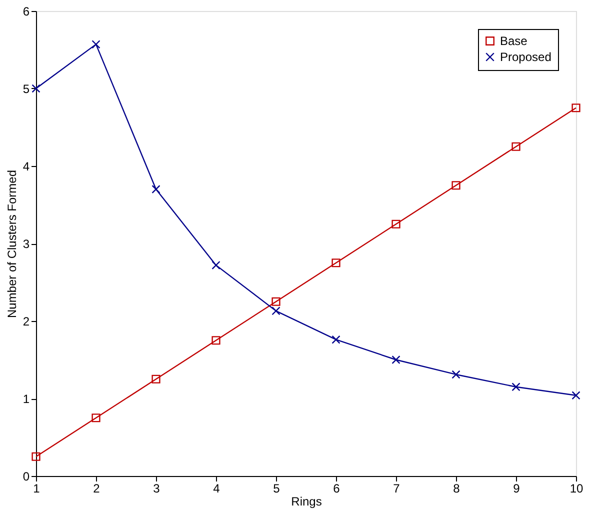 The width and height of the screenshot is (606, 517). I want to click on x-tick-label: 1, so click(36, 489).